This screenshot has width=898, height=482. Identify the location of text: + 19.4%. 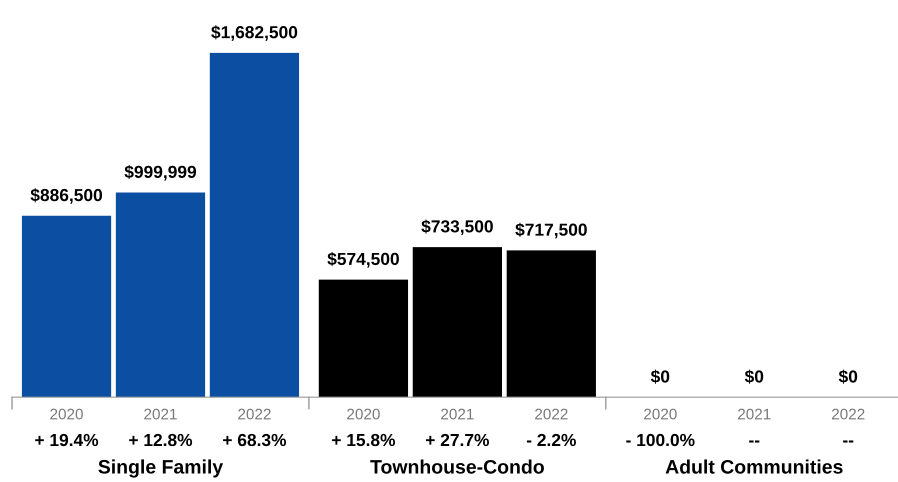
(66, 440).